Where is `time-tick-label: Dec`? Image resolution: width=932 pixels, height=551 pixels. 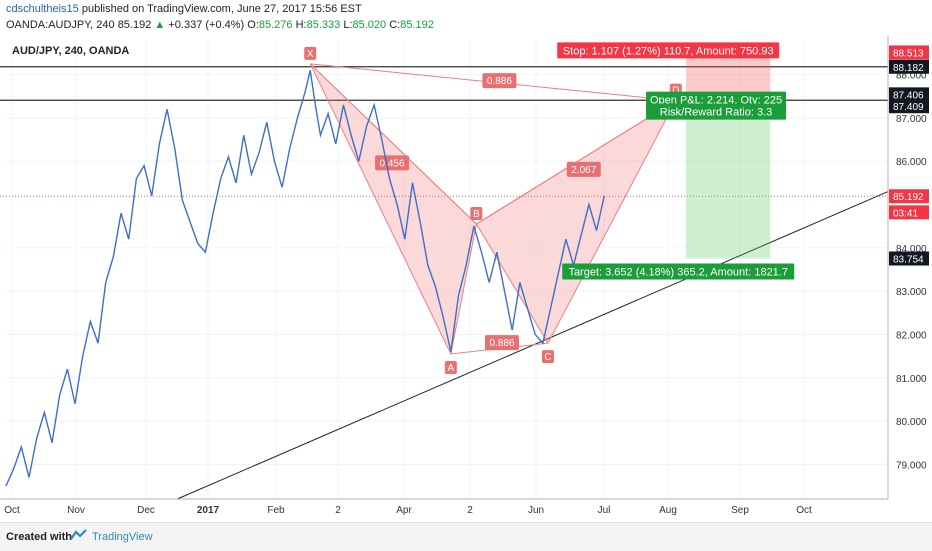
time-tick-label: Dec is located at coordinates (146, 510).